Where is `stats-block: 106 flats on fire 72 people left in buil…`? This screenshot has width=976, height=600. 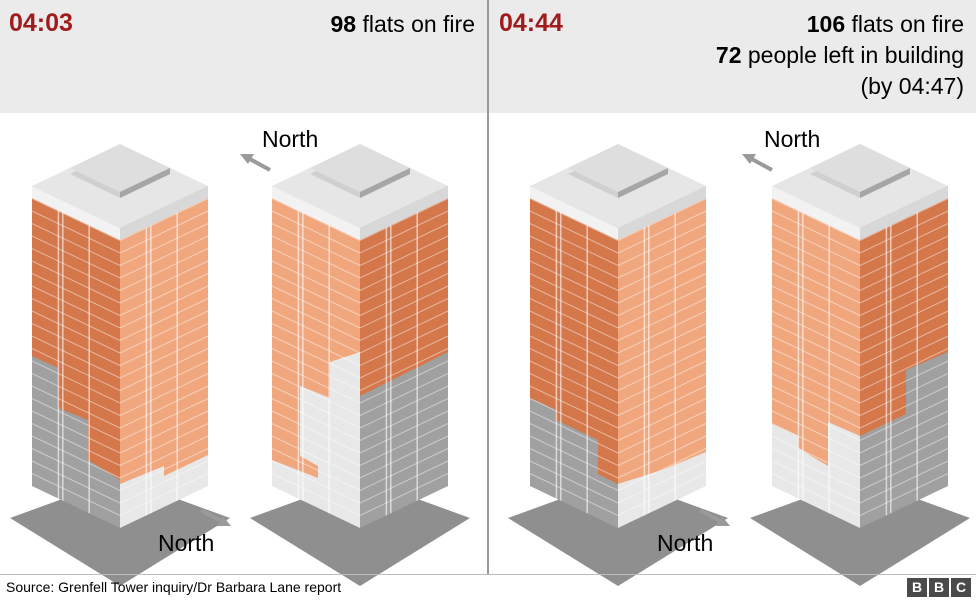 stats-block: 106 flats on fire 72 people left in buil… is located at coordinates (840, 55).